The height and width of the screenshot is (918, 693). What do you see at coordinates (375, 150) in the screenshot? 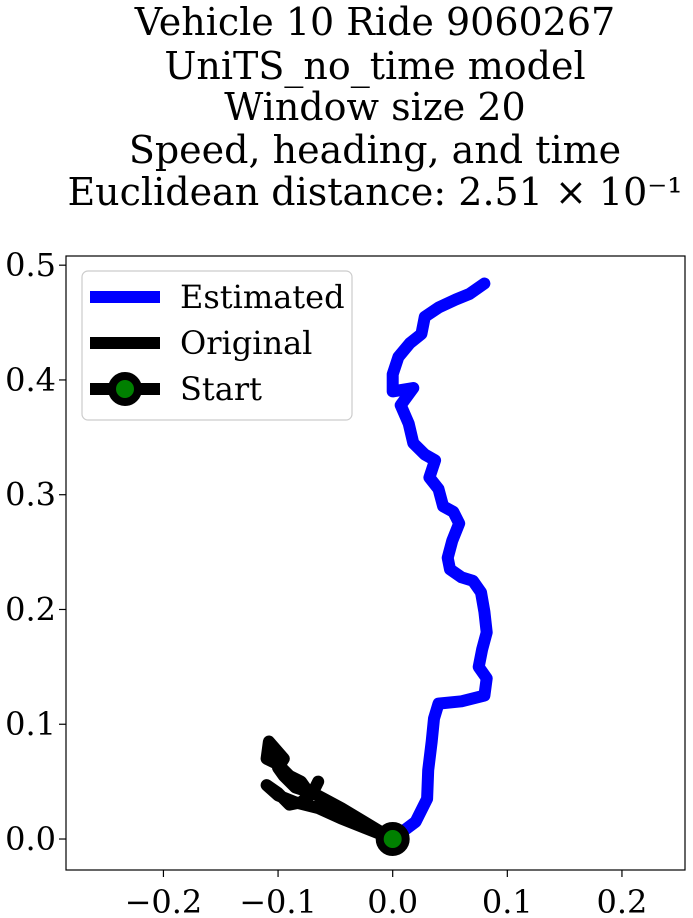
I see `title-line-4: Speed, heading, and time` at bounding box center [375, 150].